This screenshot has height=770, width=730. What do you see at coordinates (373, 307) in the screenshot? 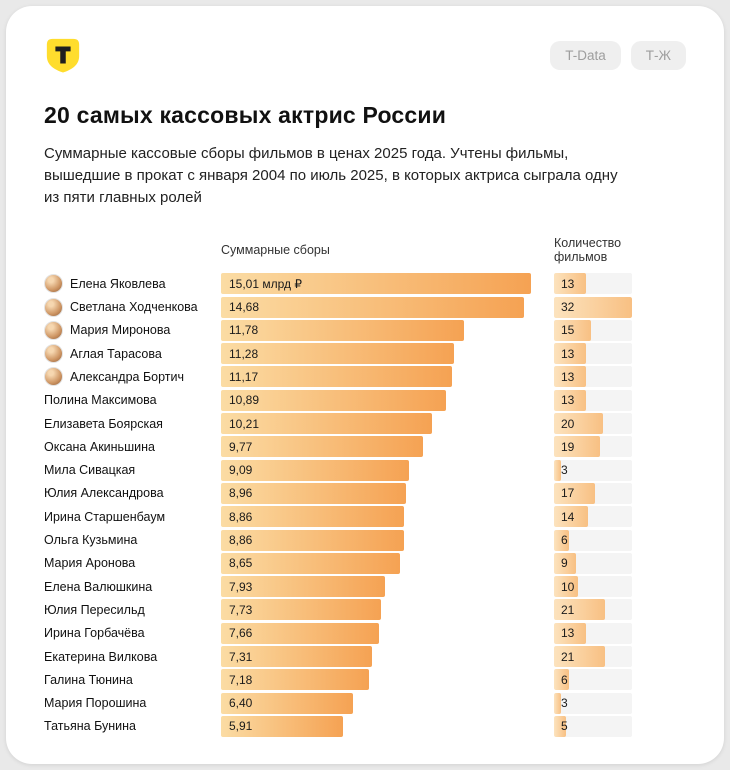
I see `gross-bar: 14,68` at bounding box center [373, 307].